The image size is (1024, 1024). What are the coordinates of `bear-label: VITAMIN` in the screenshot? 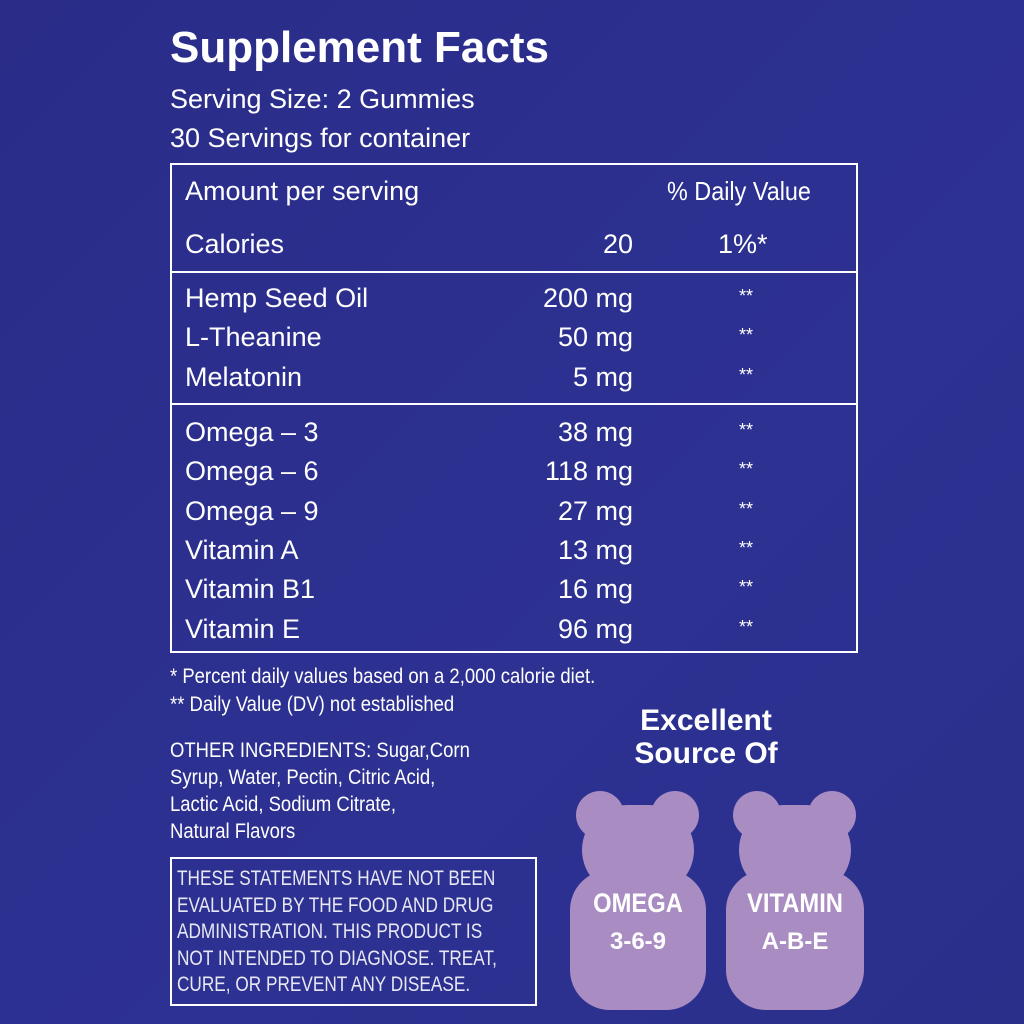 It's located at (795, 903).